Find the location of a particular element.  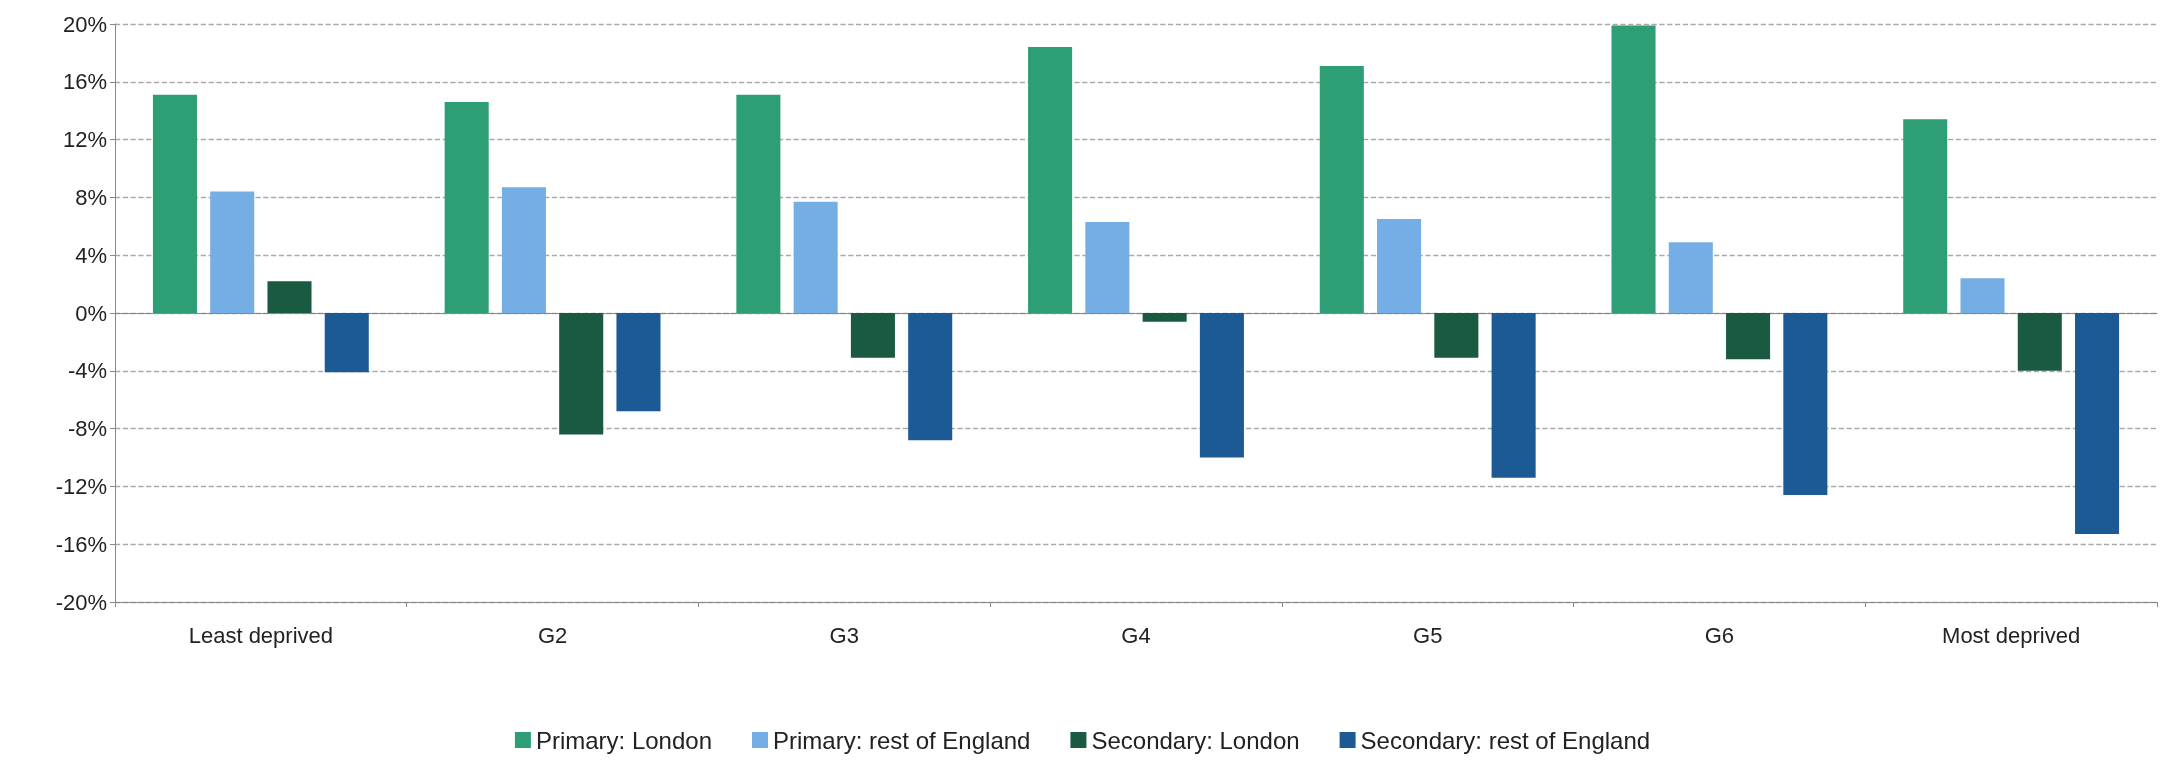

legend-label: Primary: London is located at coordinates (623, 740).